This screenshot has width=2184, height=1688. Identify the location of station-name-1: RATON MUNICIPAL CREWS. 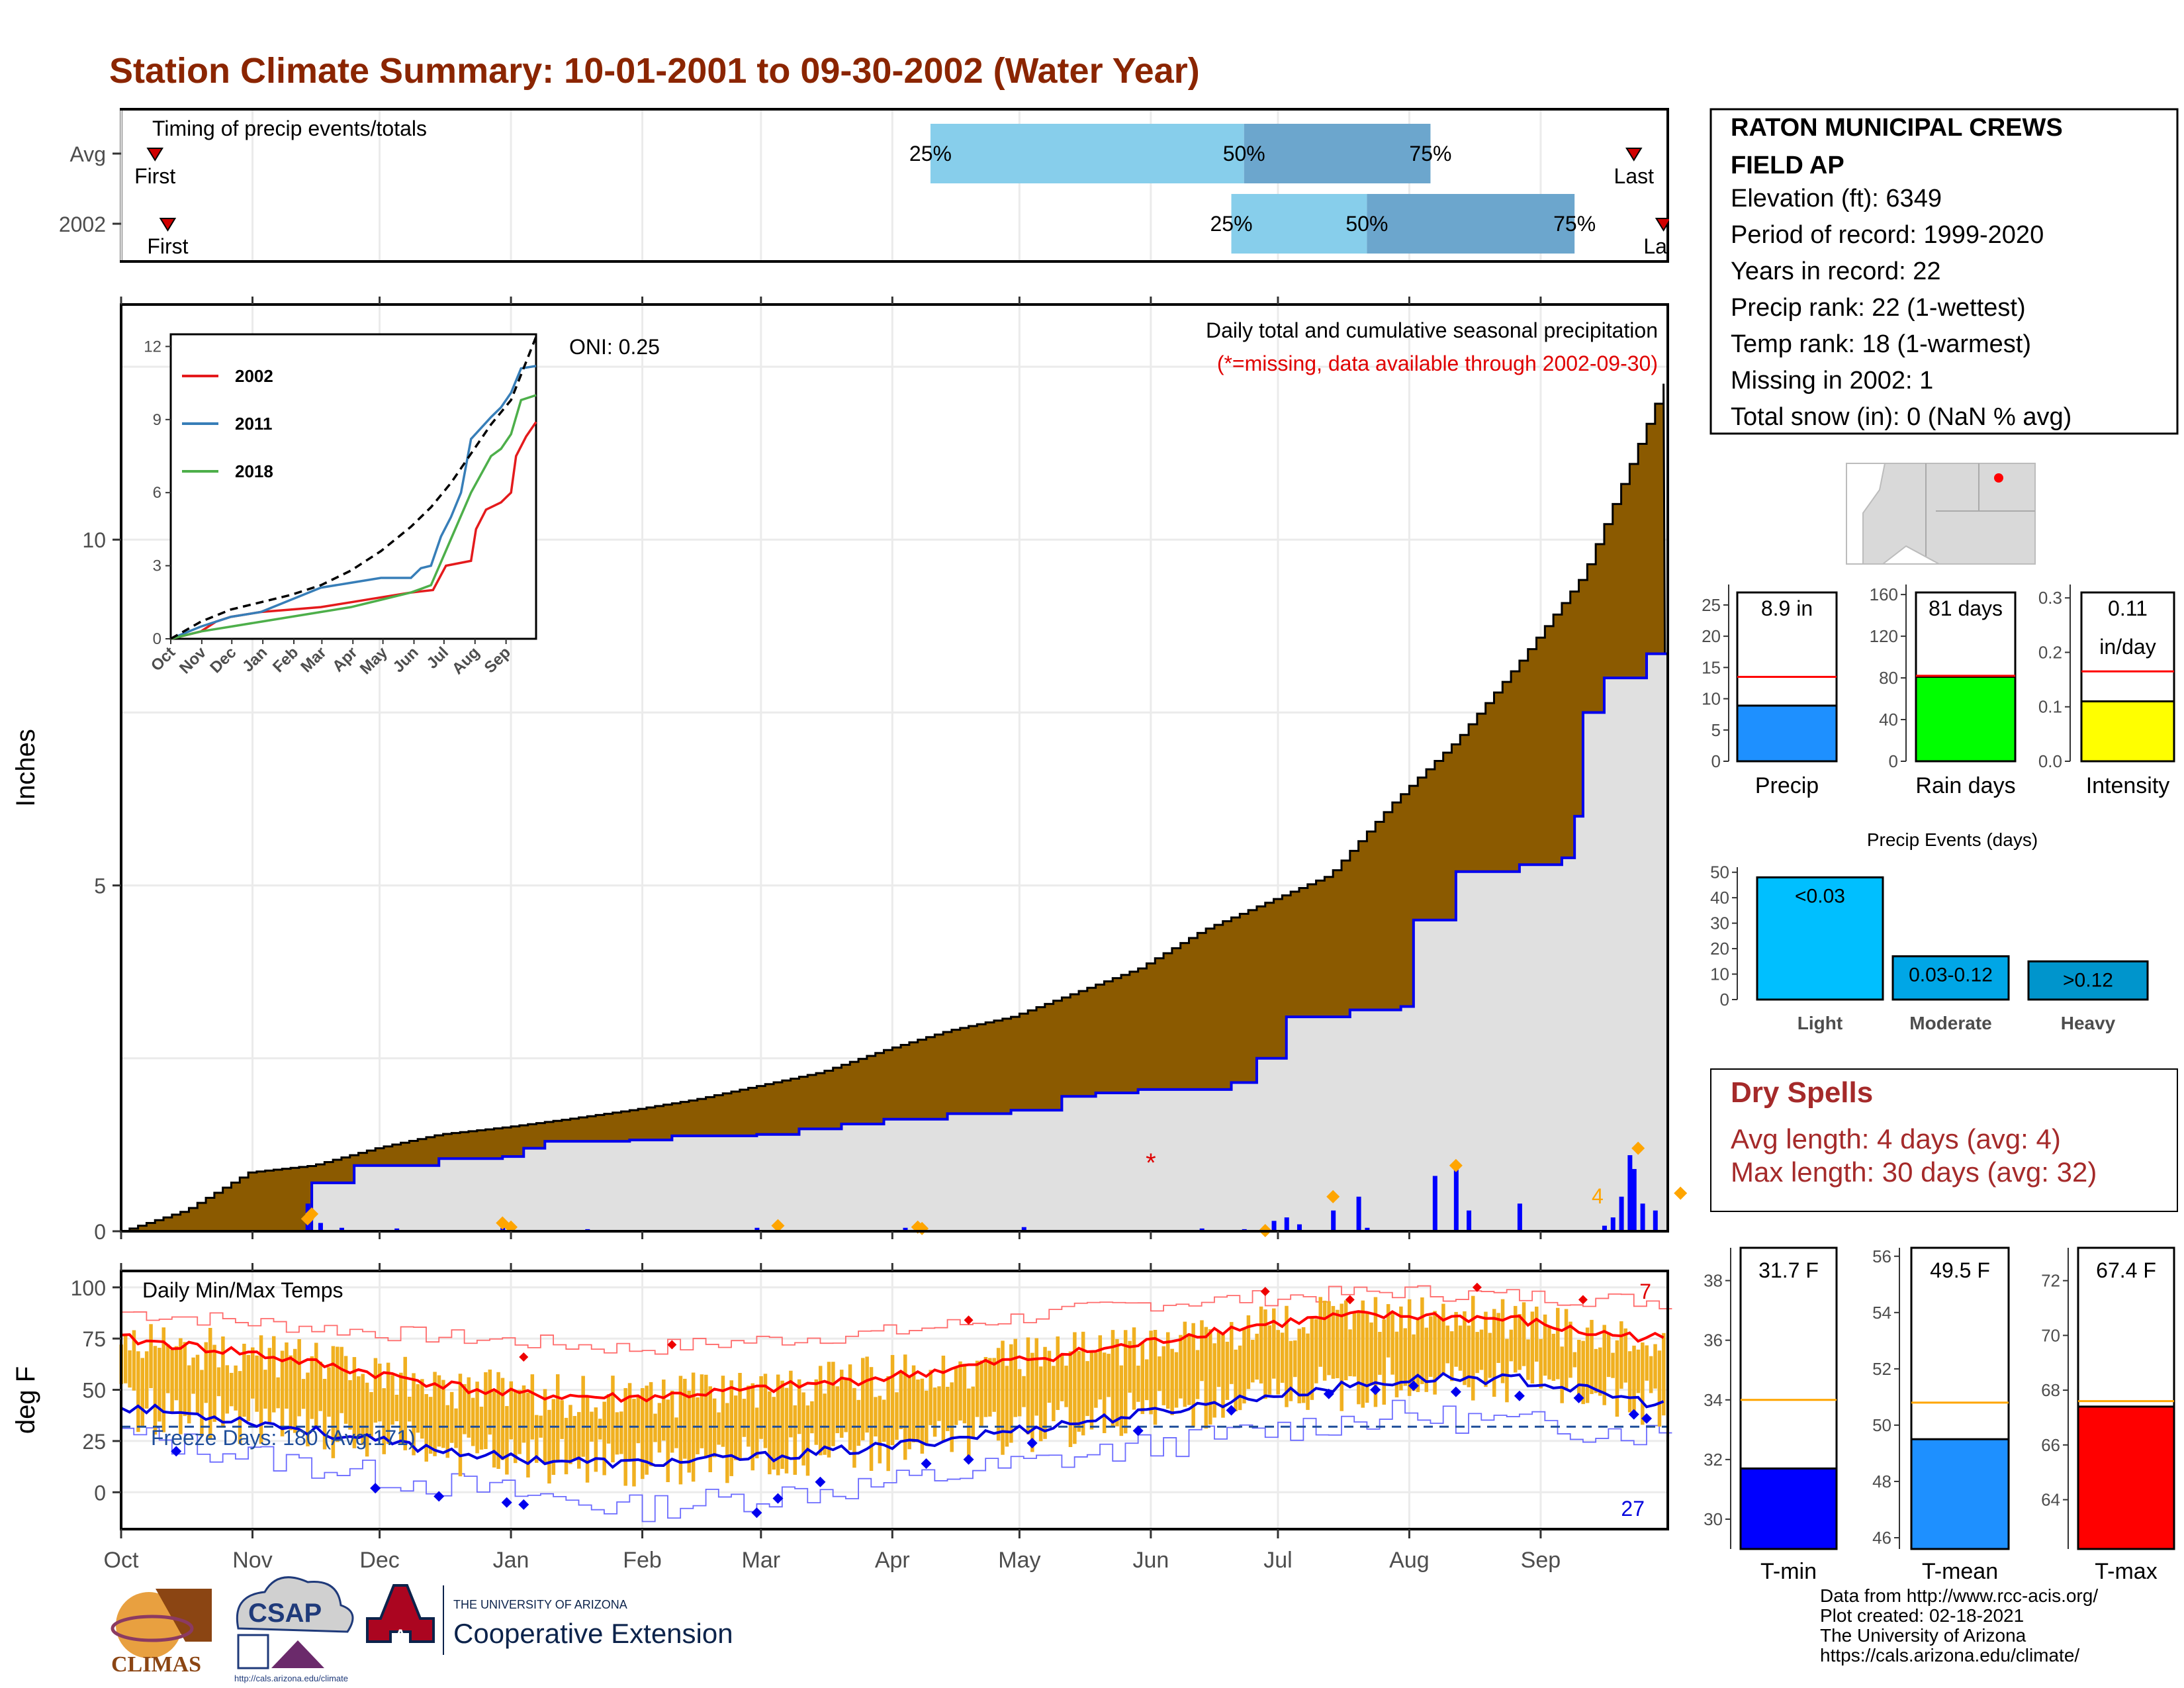
(1897, 128).